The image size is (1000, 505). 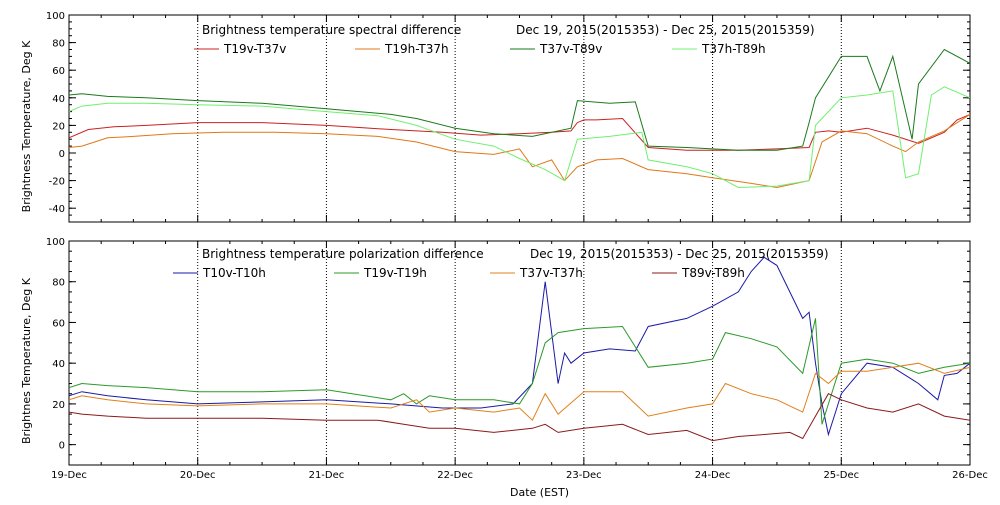 What do you see at coordinates (254, 49) in the screenshot?
I see `legend-label: T19v-T37v` at bounding box center [254, 49].